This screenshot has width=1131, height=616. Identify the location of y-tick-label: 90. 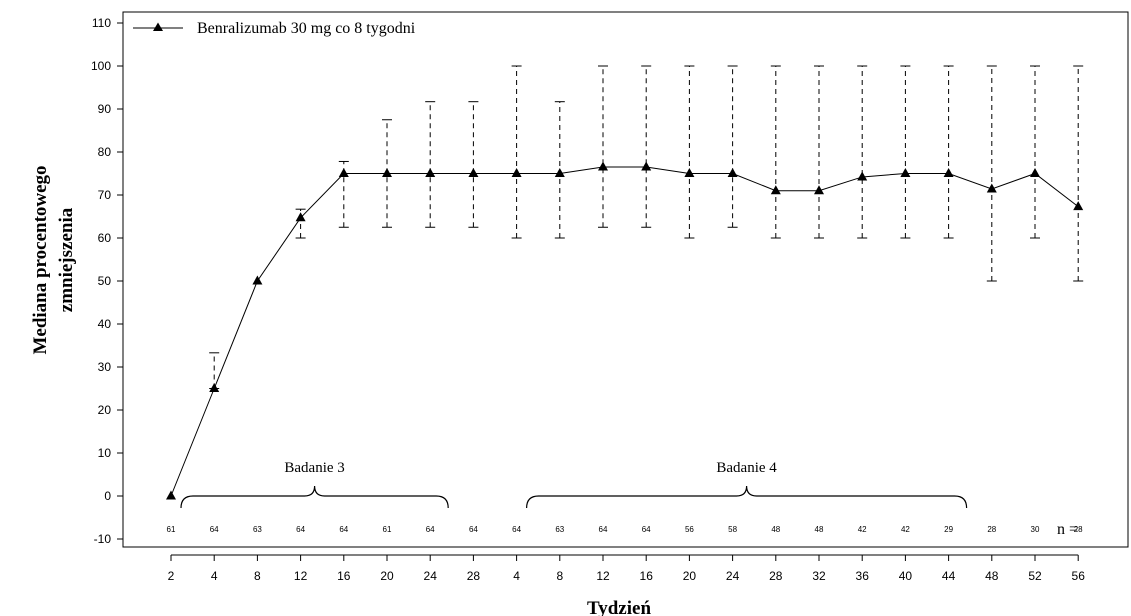
(105, 109).